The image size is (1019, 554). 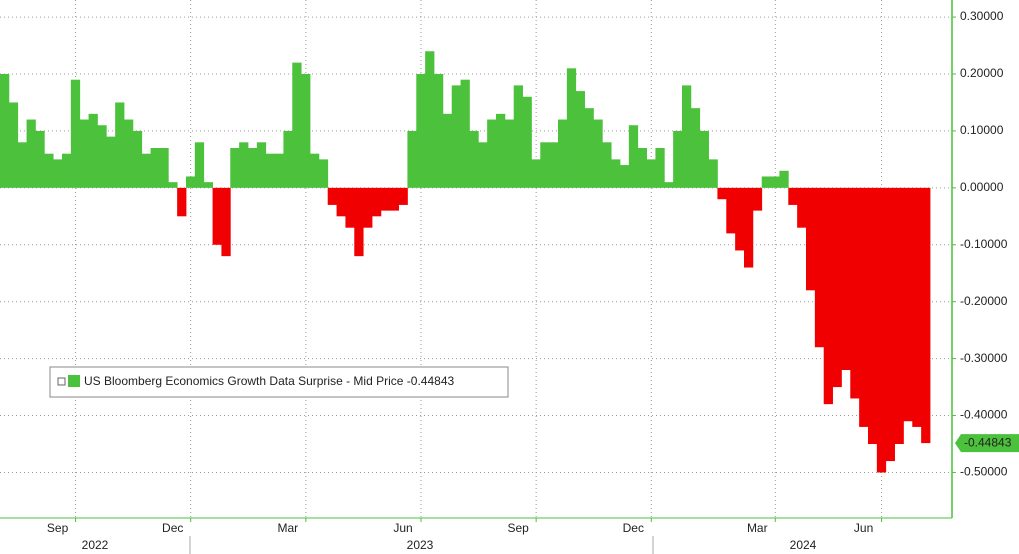 What do you see at coordinates (987, 443) in the screenshot?
I see `last-value-tag` at bounding box center [987, 443].